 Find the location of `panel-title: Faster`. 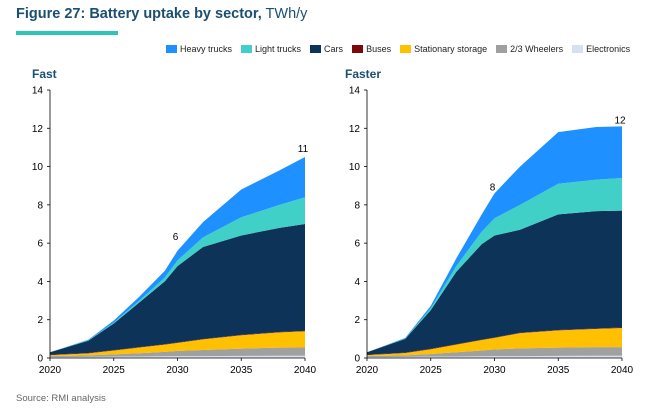

panel-title: Faster is located at coordinates (363, 74).